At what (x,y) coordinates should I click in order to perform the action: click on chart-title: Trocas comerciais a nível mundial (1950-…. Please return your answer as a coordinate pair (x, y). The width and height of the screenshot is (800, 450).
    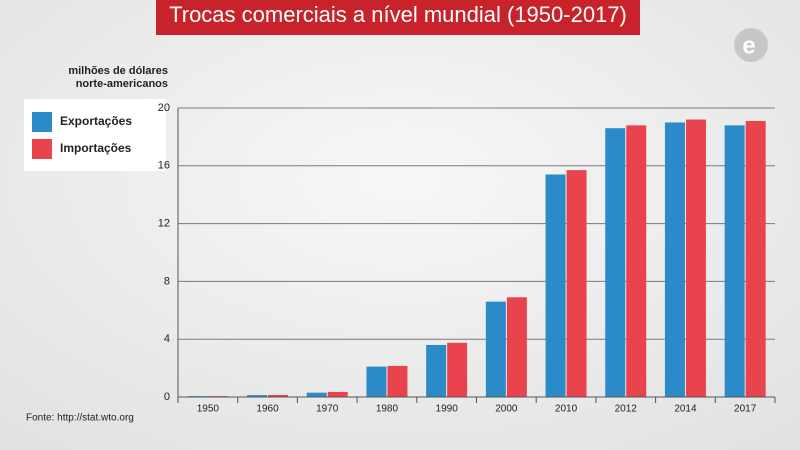
    Looking at the image, I should click on (398, 14).